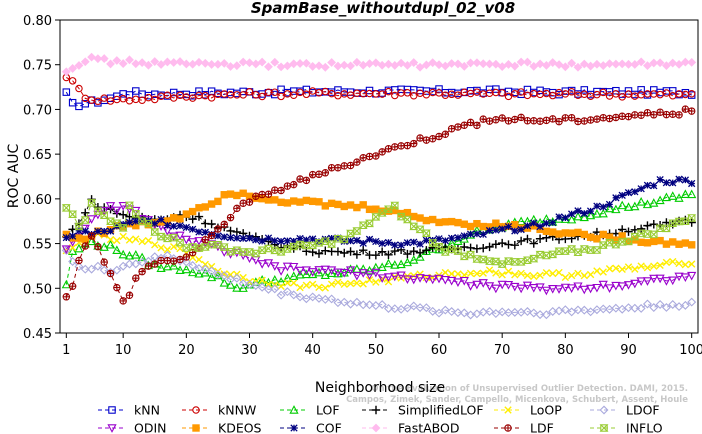 This screenshot has height=434, width=702. What do you see at coordinates (584, 90) in the screenshot?
I see `data-point-kNN` at bounding box center [584, 90].